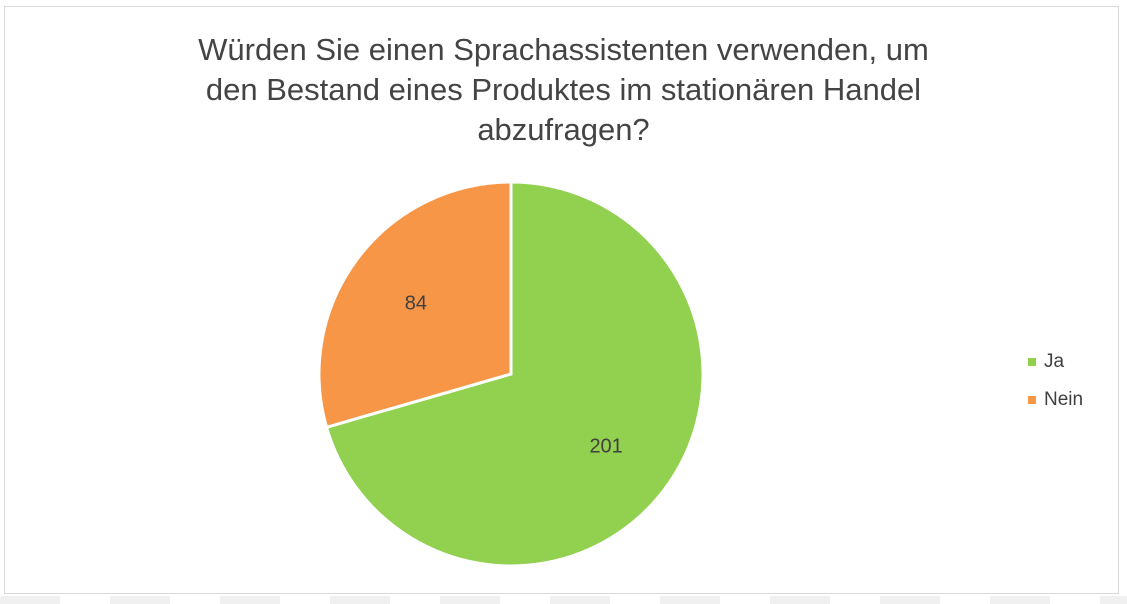  Describe the element at coordinates (1064, 399) in the screenshot. I see `legend-label-nein: Nein` at that location.